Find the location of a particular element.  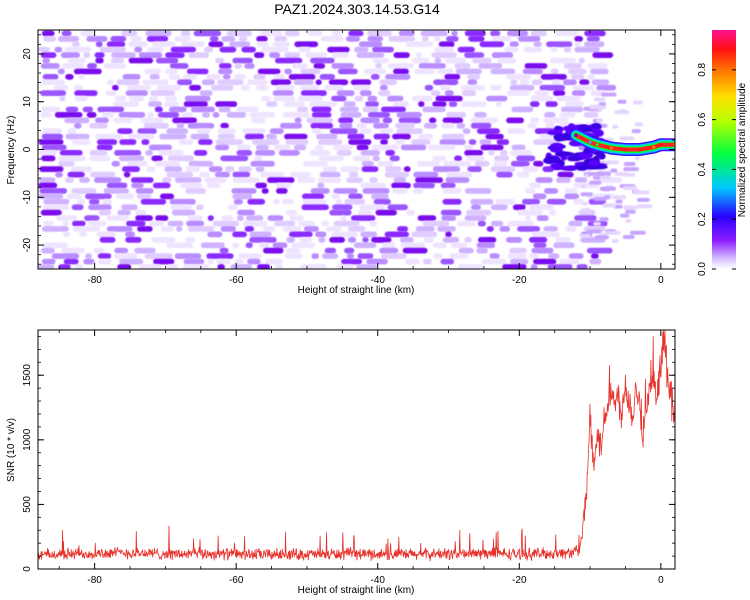

snr-y-tick-label: 1500 is located at coordinates (27, 375).